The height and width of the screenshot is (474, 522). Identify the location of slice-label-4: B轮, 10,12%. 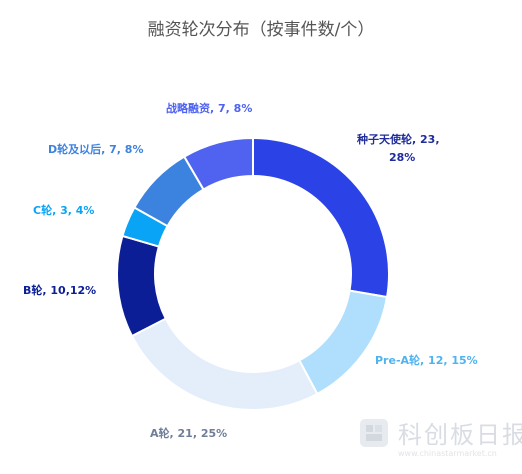
(59, 290).